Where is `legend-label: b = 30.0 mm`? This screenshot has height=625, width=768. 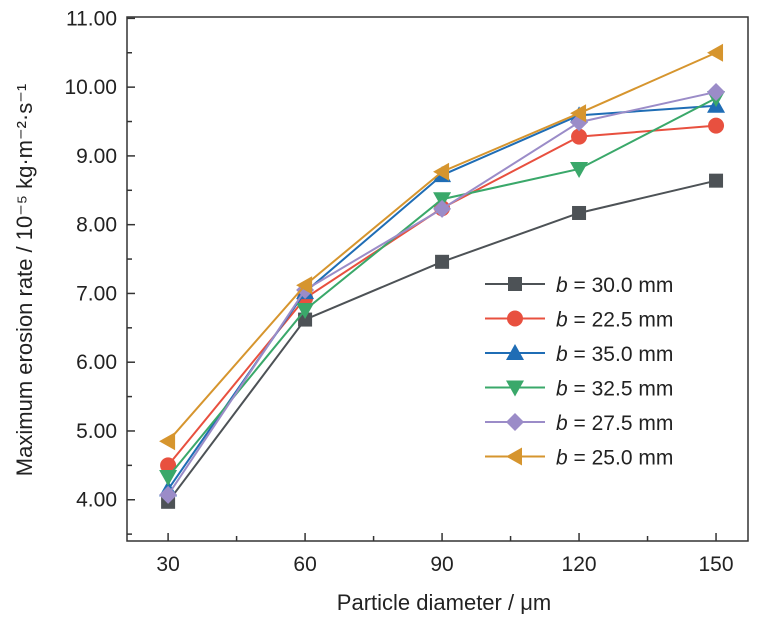 legend-label: b = 30.0 mm is located at coordinates (614, 285).